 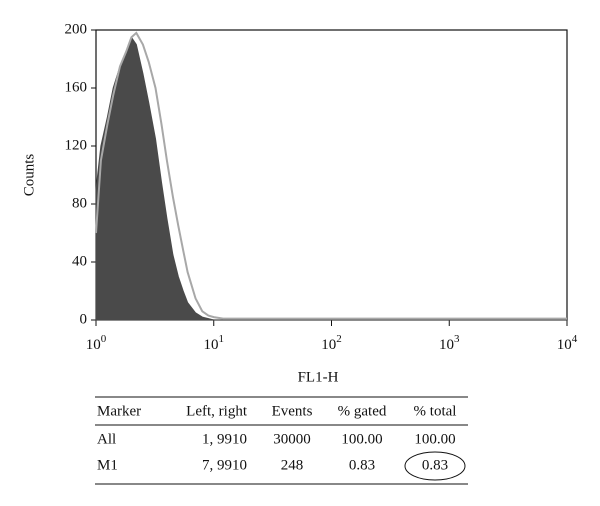 I want to click on x-tick-label: 10¹, so click(x=214, y=343).